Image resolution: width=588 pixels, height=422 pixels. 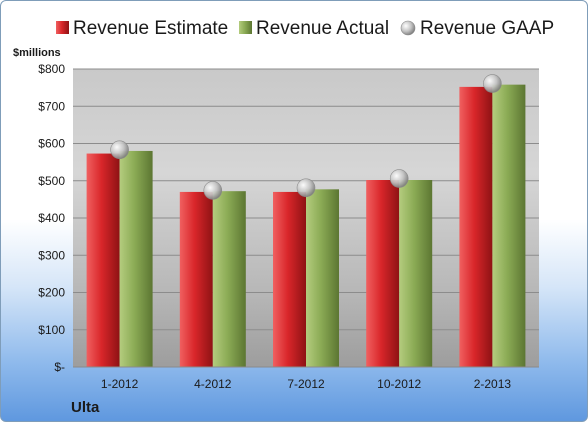 I want to click on x-axis-ticks: 1-2012 4-2012 7-2012 10-2012 2-2013, so click(x=306, y=384).